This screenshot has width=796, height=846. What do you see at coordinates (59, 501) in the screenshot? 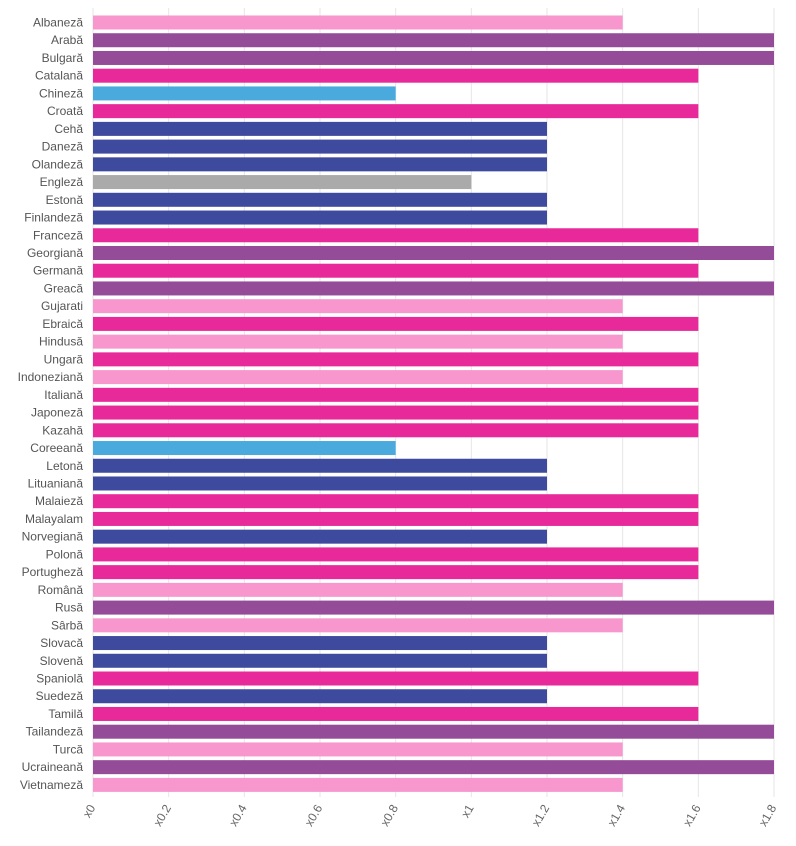
I see `category-label: Malaieză` at bounding box center [59, 501].